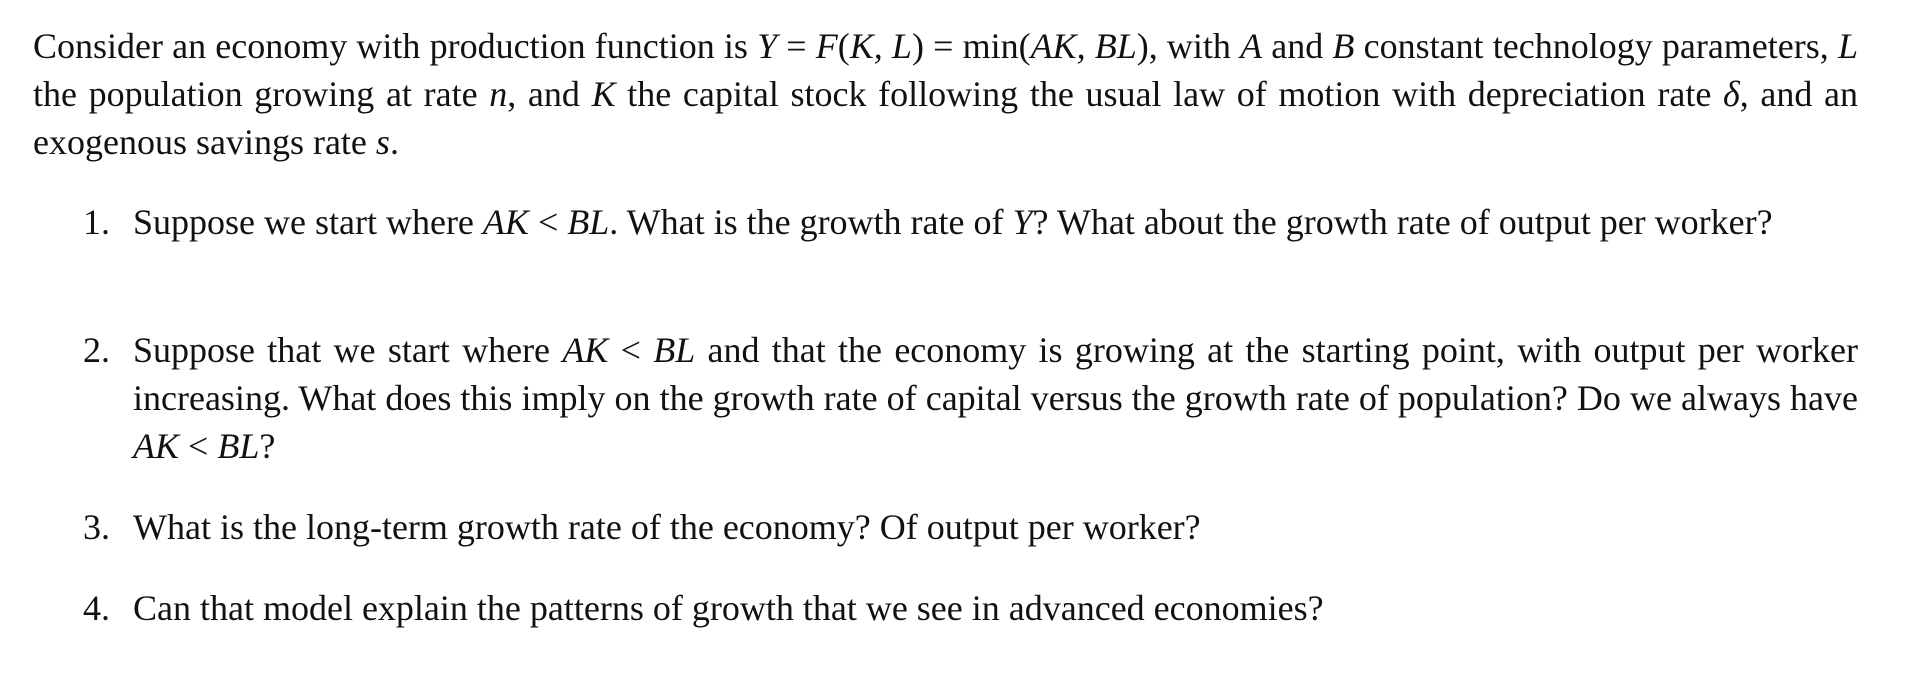 This screenshot has height=674, width=1925. Describe the element at coordinates (394, 142) in the screenshot. I see `text-run: .` at that location.